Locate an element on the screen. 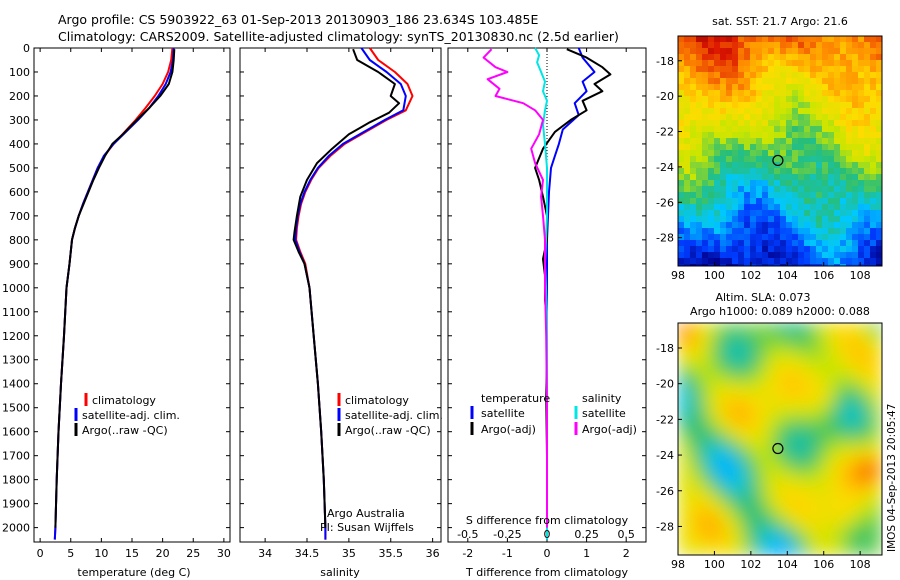  depth-tick-label: 800 is located at coordinates (19, 240).